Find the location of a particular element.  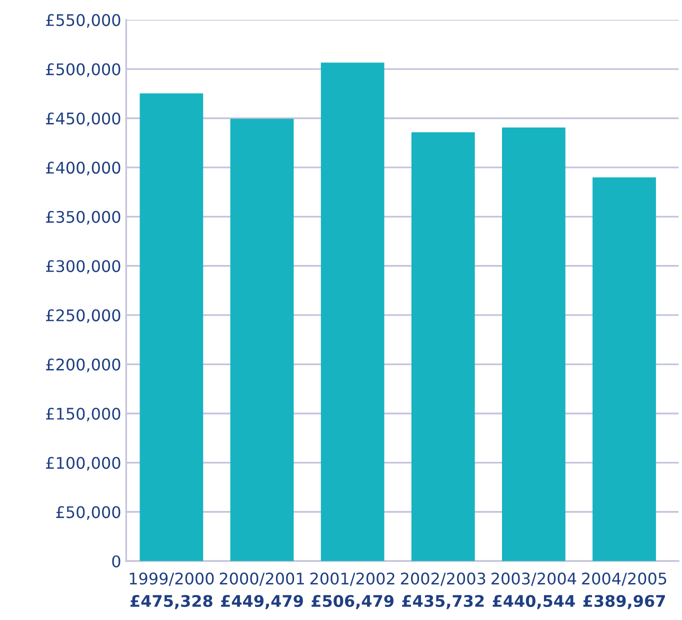

data-label: £389,967 is located at coordinates (624, 602).